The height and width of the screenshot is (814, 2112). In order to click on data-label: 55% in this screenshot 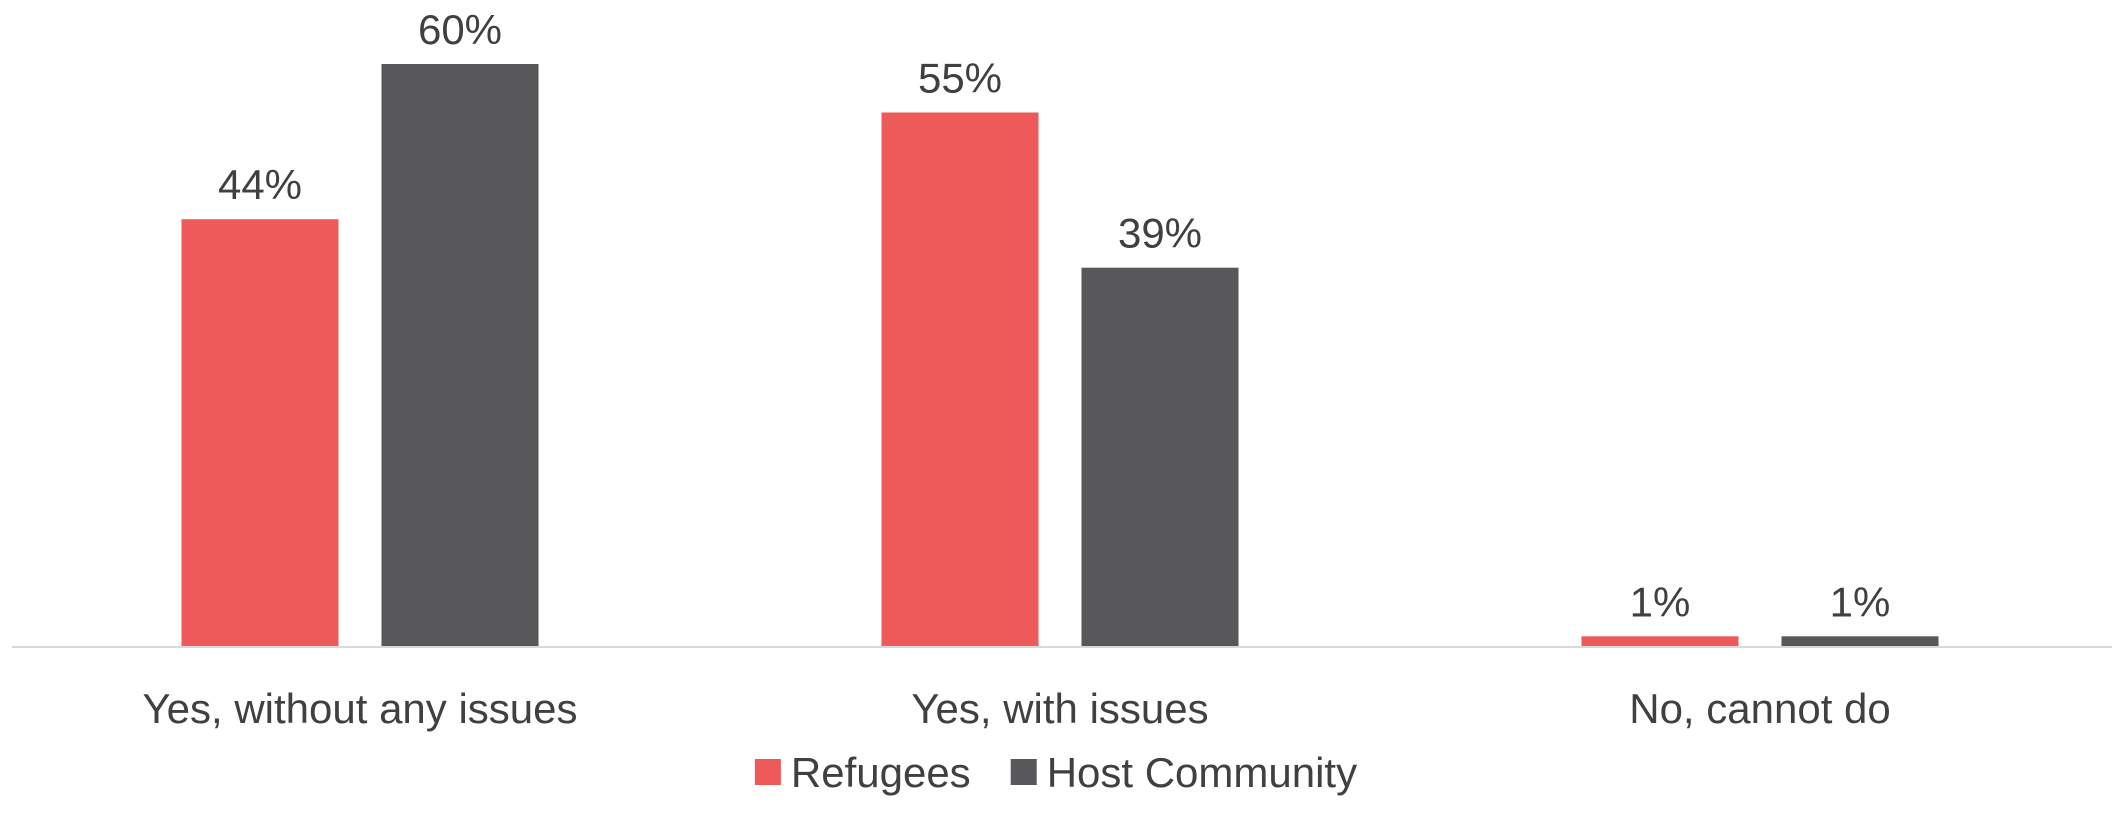, I will do `click(960, 78)`.